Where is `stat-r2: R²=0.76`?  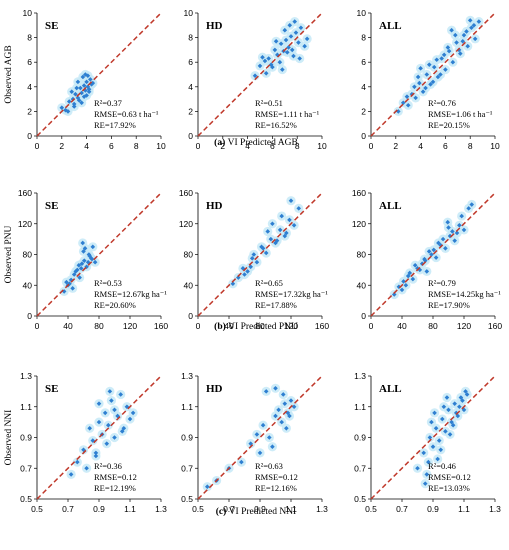 stat-r2: R²=0.76 is located at coordinates (442, 103).